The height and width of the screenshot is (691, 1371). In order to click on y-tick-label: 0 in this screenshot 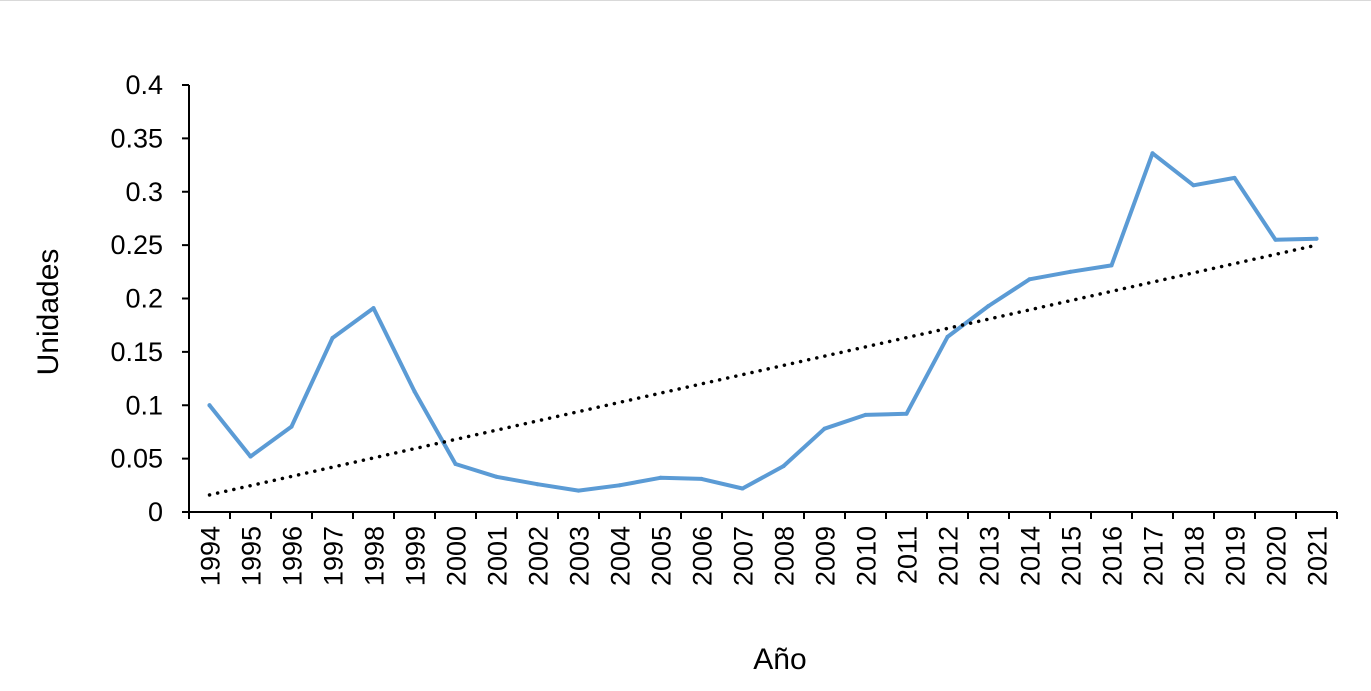, I will do `click(155, 512)`.